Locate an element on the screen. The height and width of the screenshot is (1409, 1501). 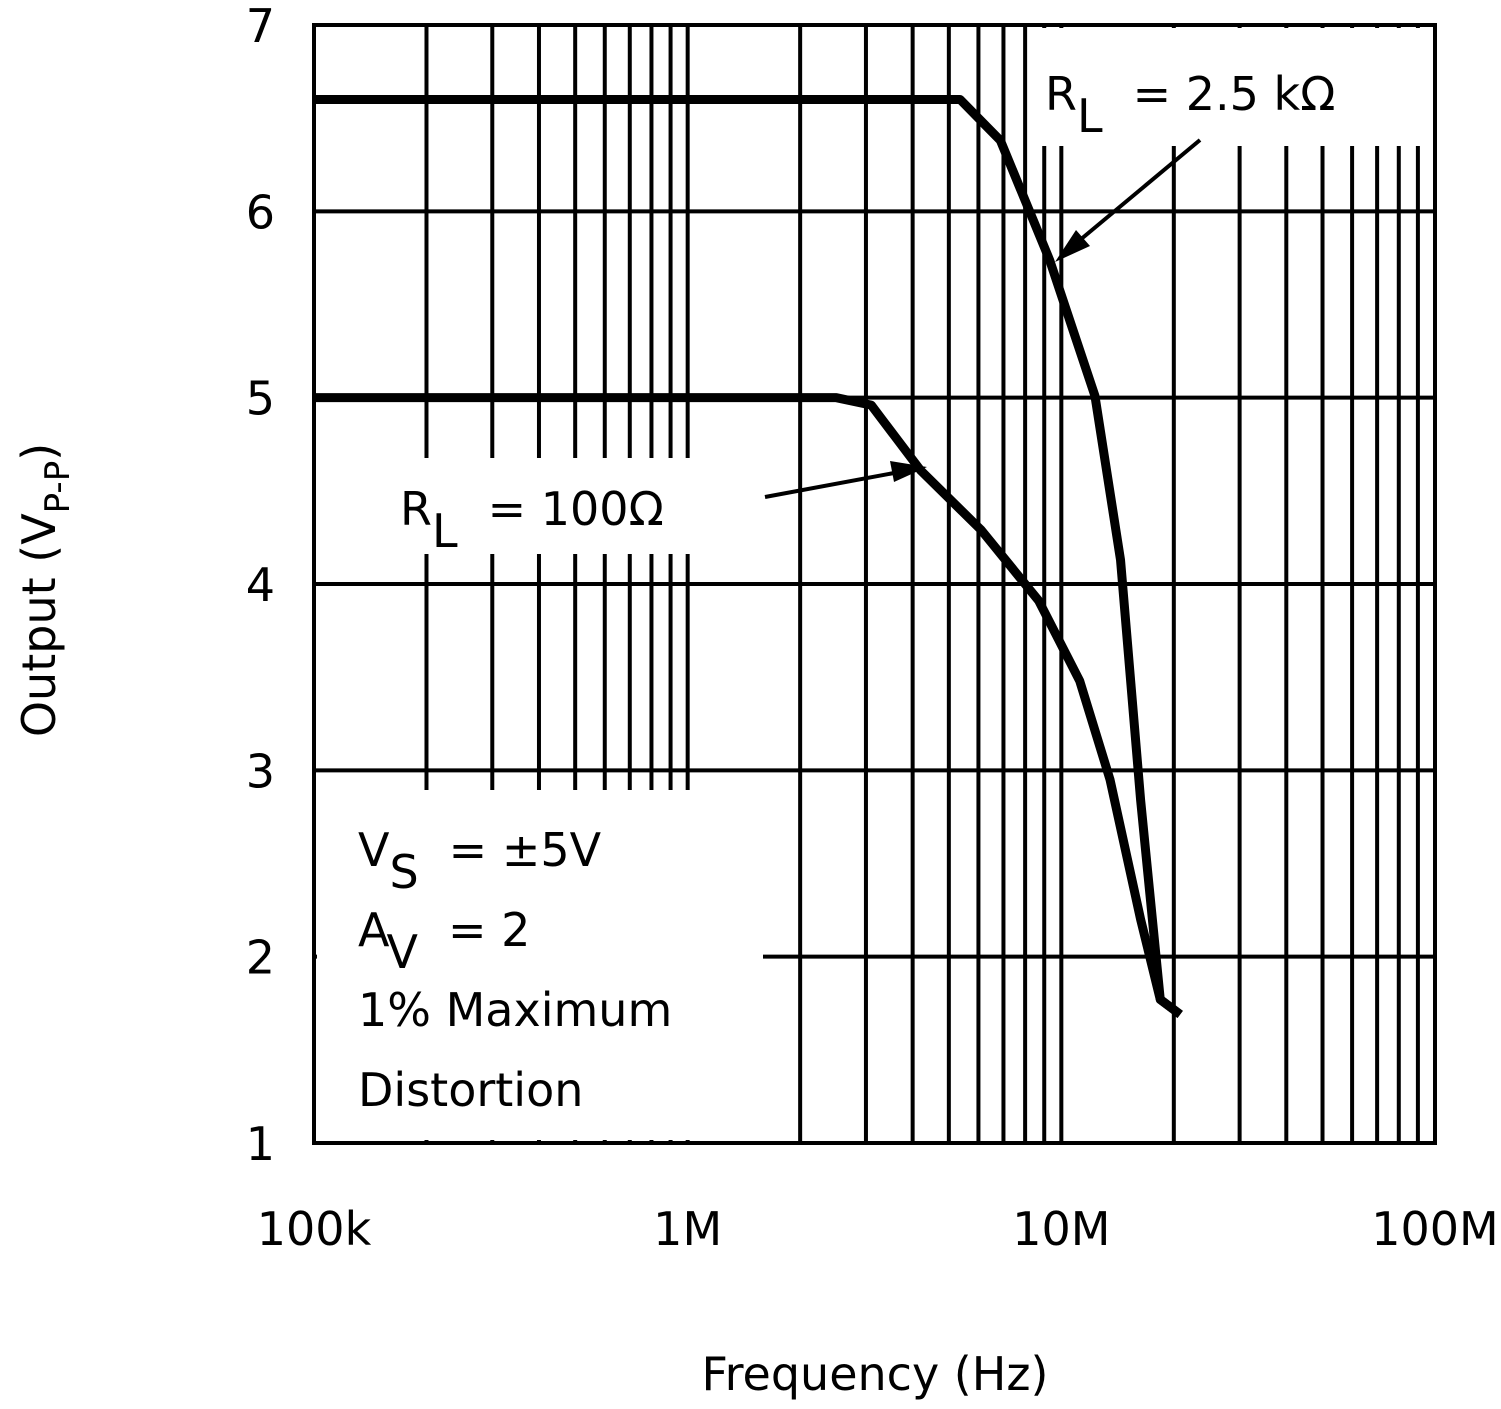
condition-text: Distortion is located at coordinates (470, 1090).